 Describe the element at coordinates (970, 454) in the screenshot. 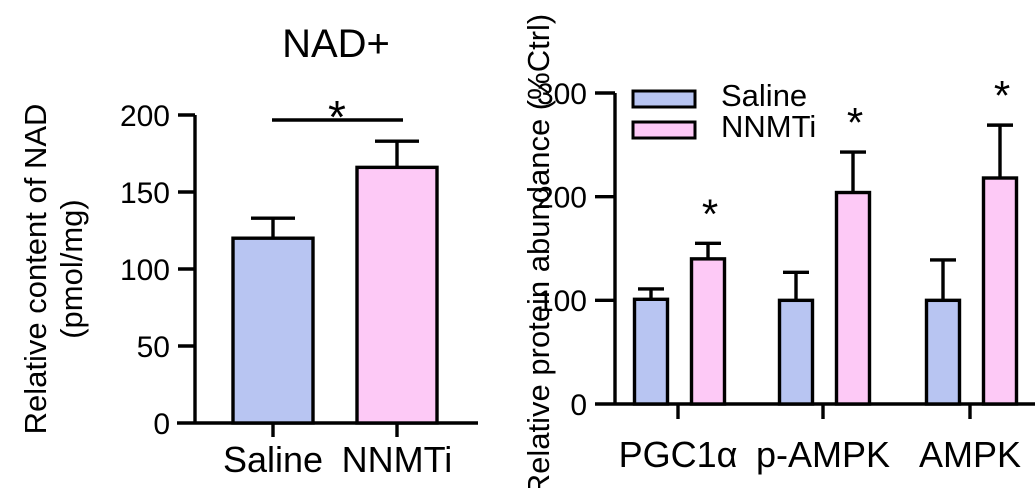

I see `x-category-label: AMPK` at that location.